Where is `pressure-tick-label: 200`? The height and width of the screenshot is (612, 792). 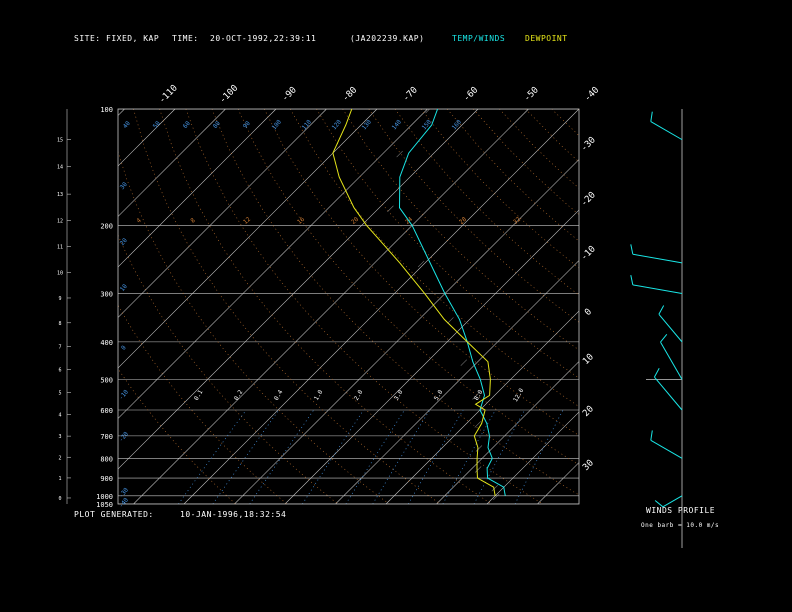 pressure-tick-label: 200 is located at coordinates (106, 226).